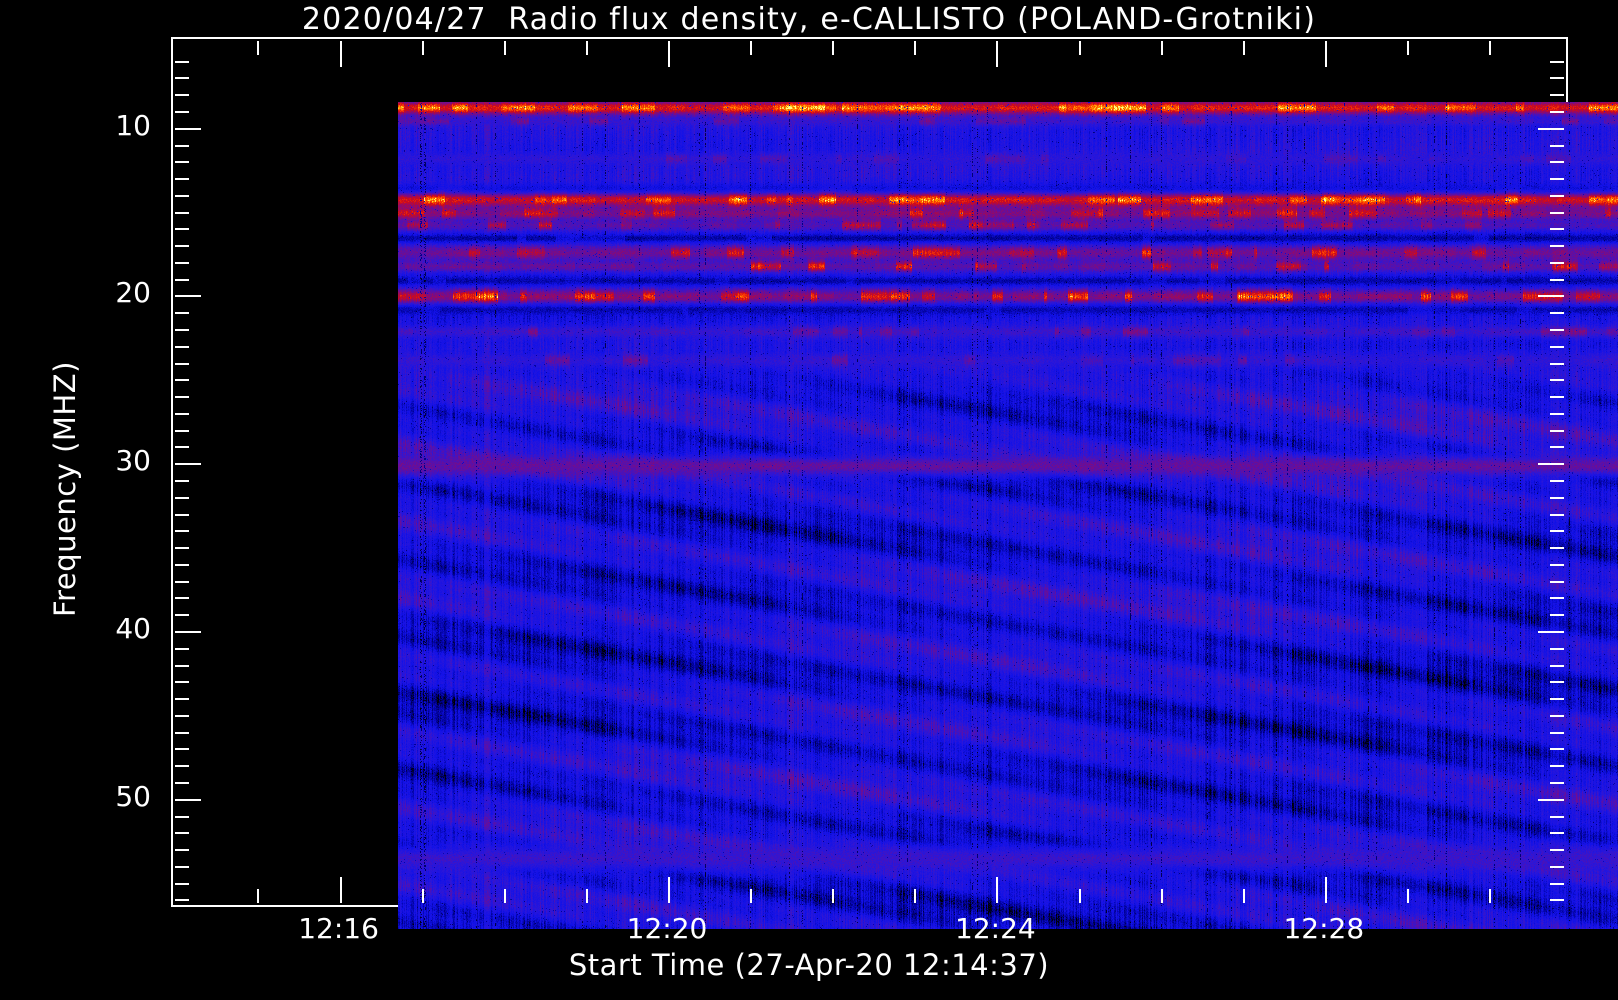  I want to click on y-axis-tick-label: 50, so click(133, 796).